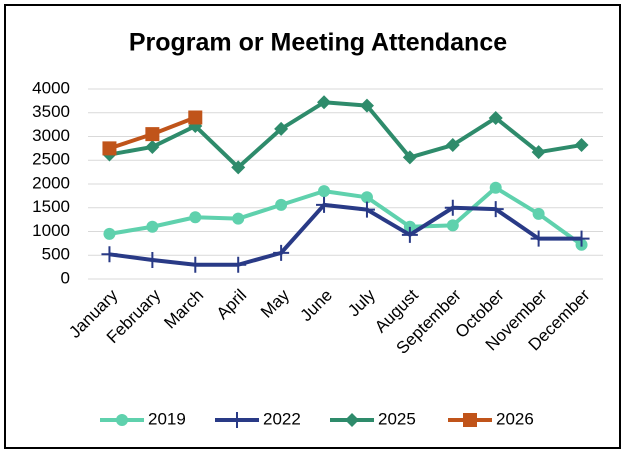 Image resolution: width=626 pixels, height=455 pixels. Describe the element at coordinates (51, 135) in the screenshot. I see `y-tick-label: 3000` at that location.